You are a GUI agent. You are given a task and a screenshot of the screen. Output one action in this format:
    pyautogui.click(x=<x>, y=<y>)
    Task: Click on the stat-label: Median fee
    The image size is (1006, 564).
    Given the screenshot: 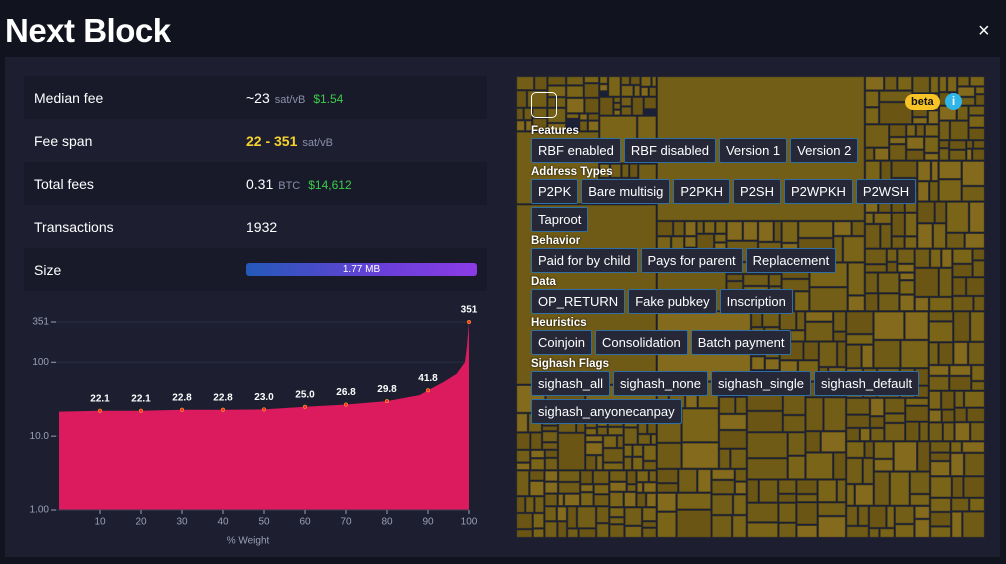 What is the action you would take?
    pyautogui.click(x=69, y=97)
    